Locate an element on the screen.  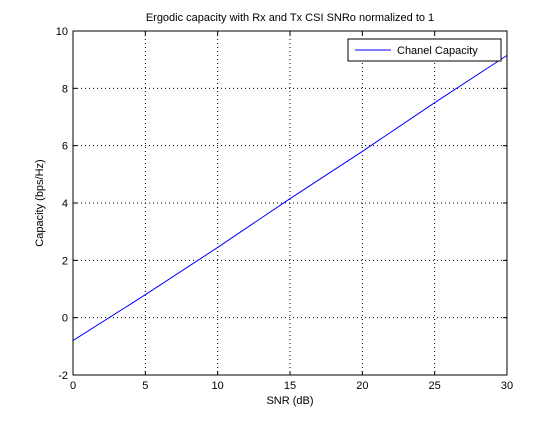
legend-box is located at coordinates (424, 50).